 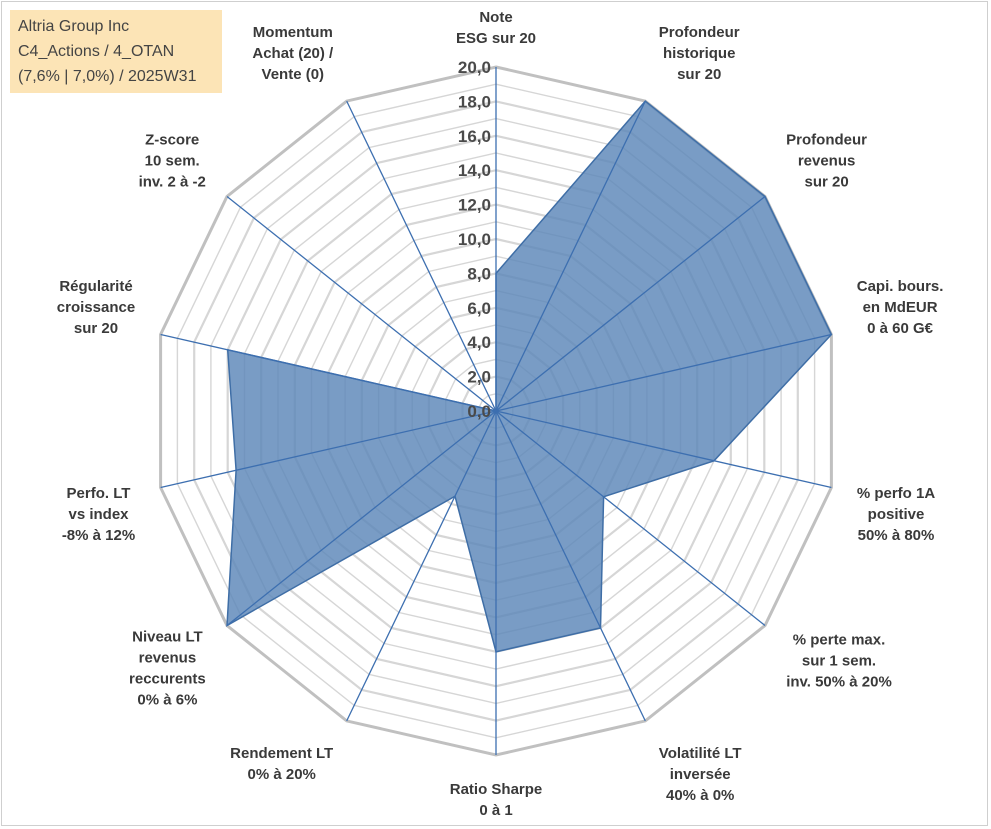 I want to click on category-label-line: Z-score, so click(x=172, y=139).